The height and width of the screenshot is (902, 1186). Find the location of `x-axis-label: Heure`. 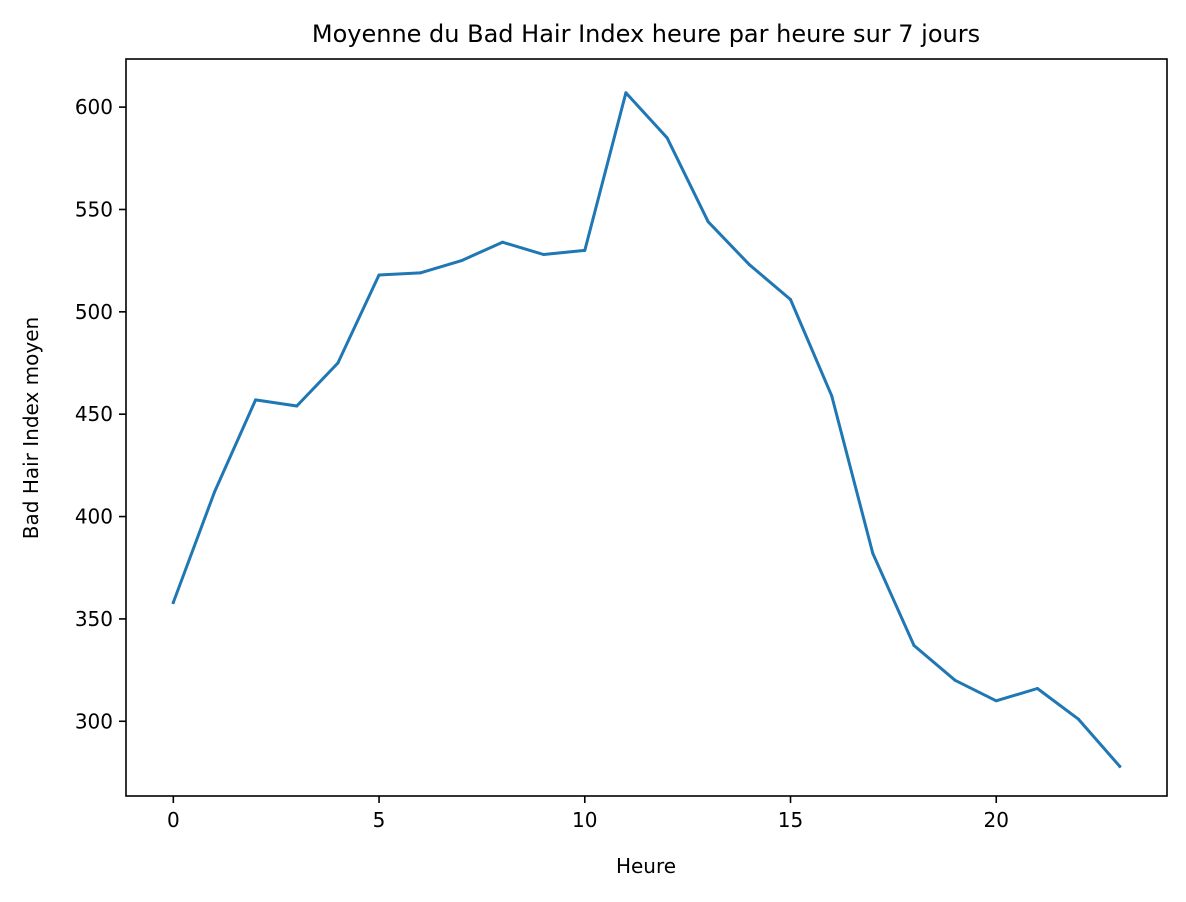

x-axis-label: Heure is located at coordinates (646, 866).